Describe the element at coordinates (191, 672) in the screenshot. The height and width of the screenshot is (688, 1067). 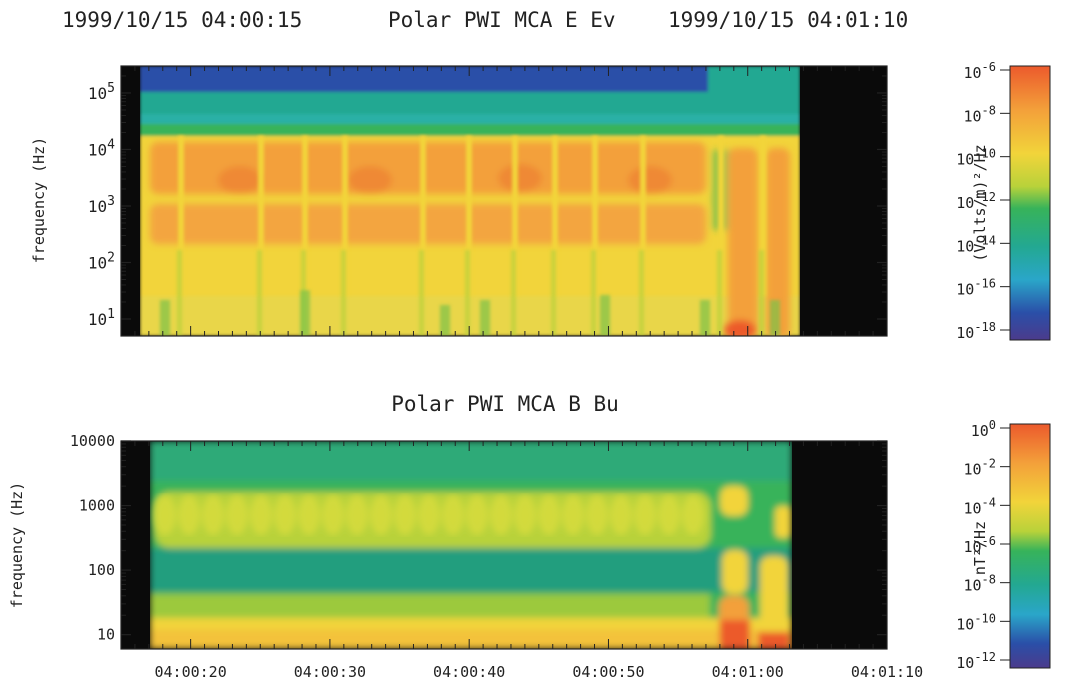
I see `x-tick-label-0: 04:00:20` at that location.